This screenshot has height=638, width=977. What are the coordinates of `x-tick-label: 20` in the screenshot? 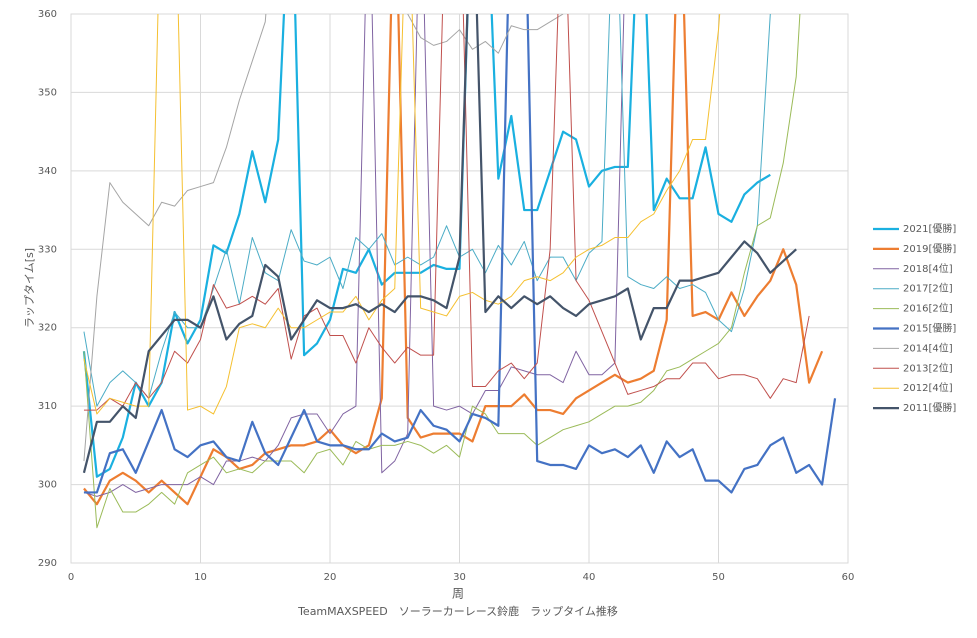 It's located at (330, 577).